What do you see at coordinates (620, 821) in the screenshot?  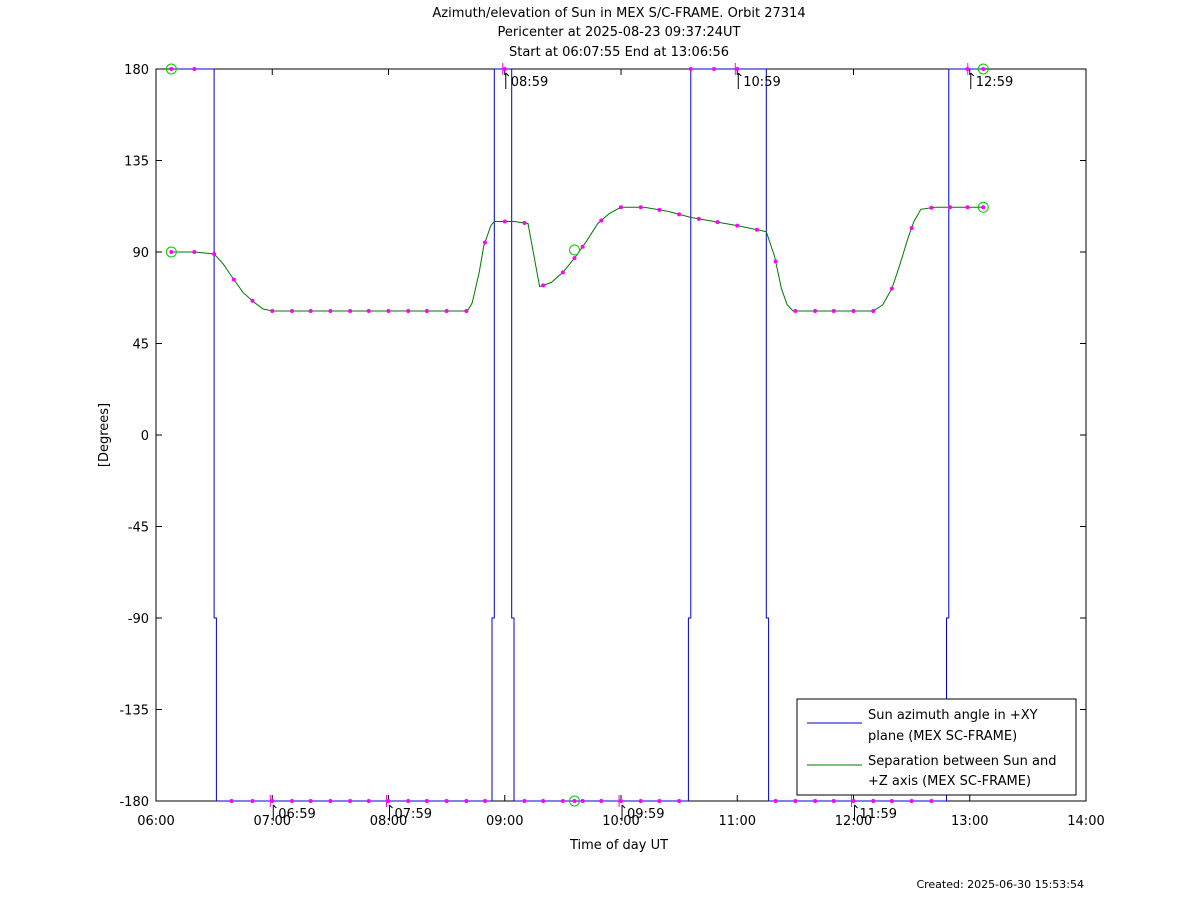 I see `x-tick-label: 10:00` at bounding box center [620, 821].